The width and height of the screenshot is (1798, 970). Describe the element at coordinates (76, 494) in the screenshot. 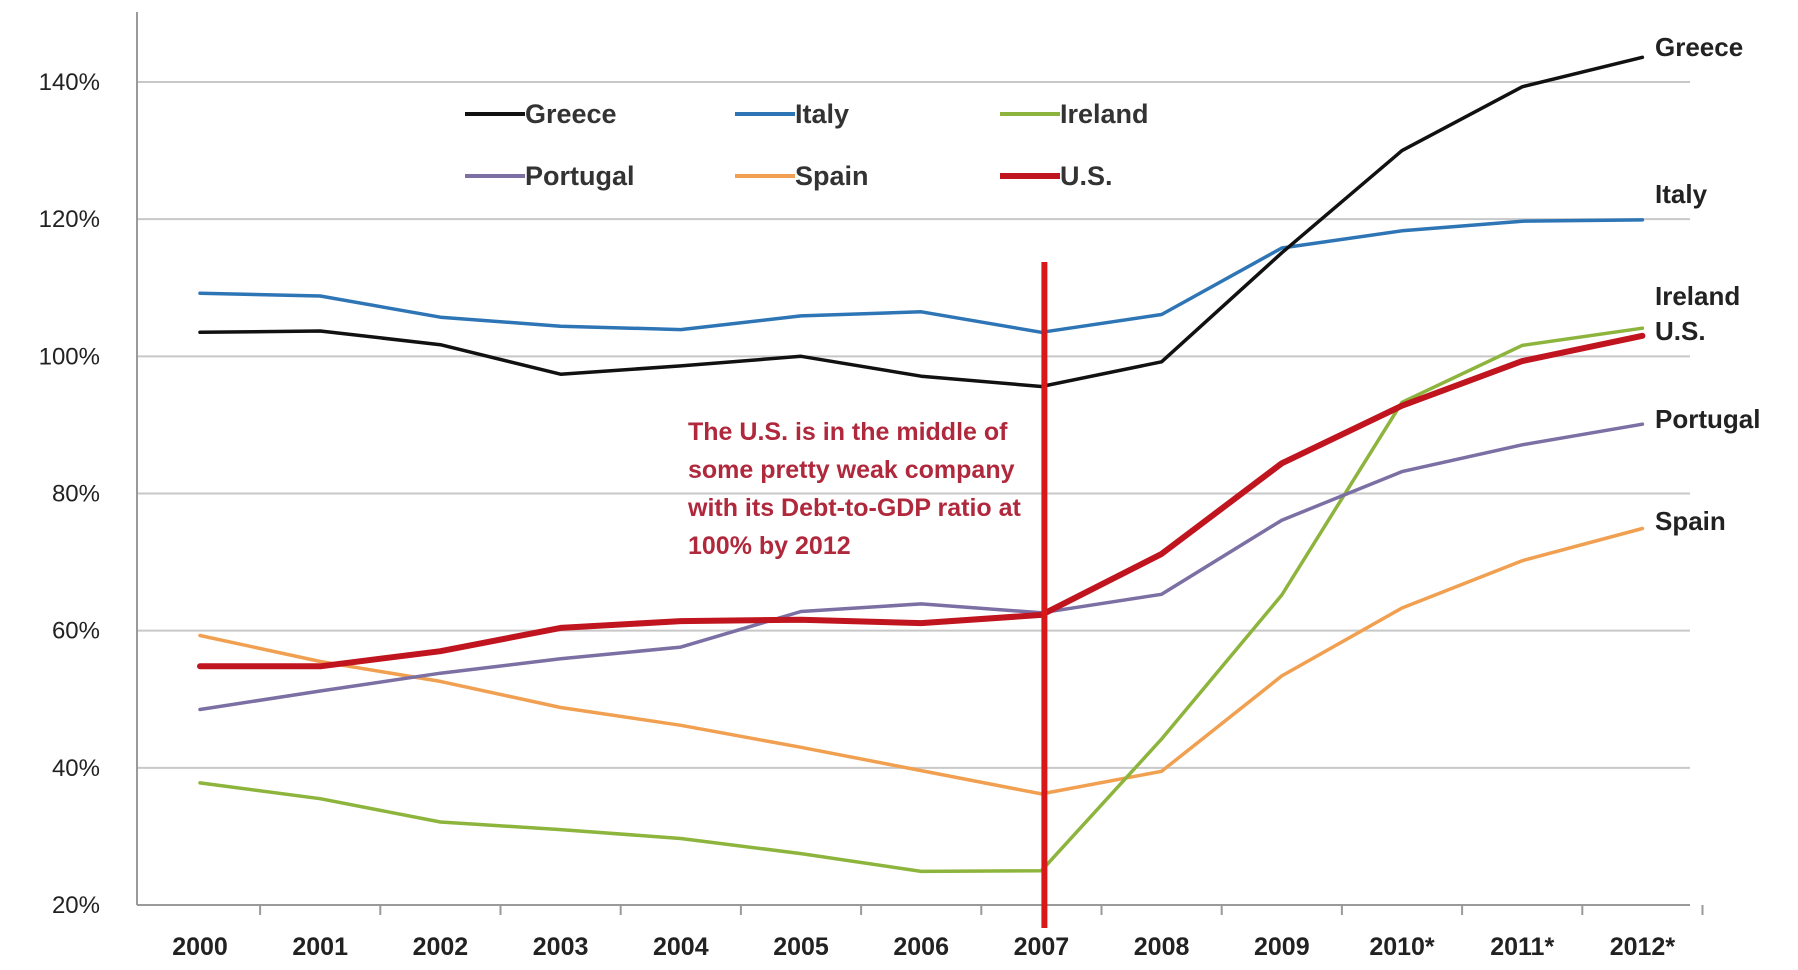

I see `y-tick-label: 80%` at that location.